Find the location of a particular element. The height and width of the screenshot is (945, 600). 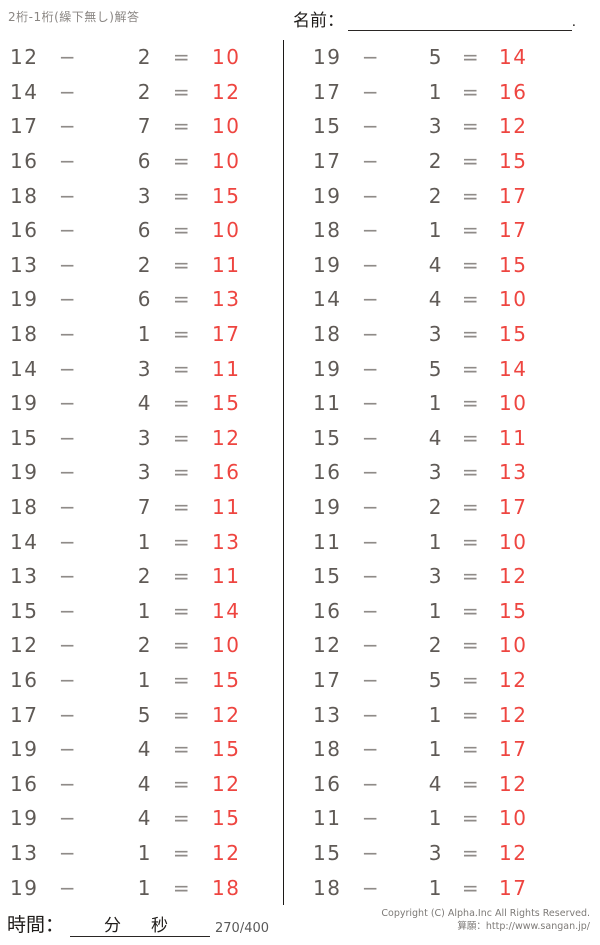

answer-value: 13 is located at coordinates (226, 299).